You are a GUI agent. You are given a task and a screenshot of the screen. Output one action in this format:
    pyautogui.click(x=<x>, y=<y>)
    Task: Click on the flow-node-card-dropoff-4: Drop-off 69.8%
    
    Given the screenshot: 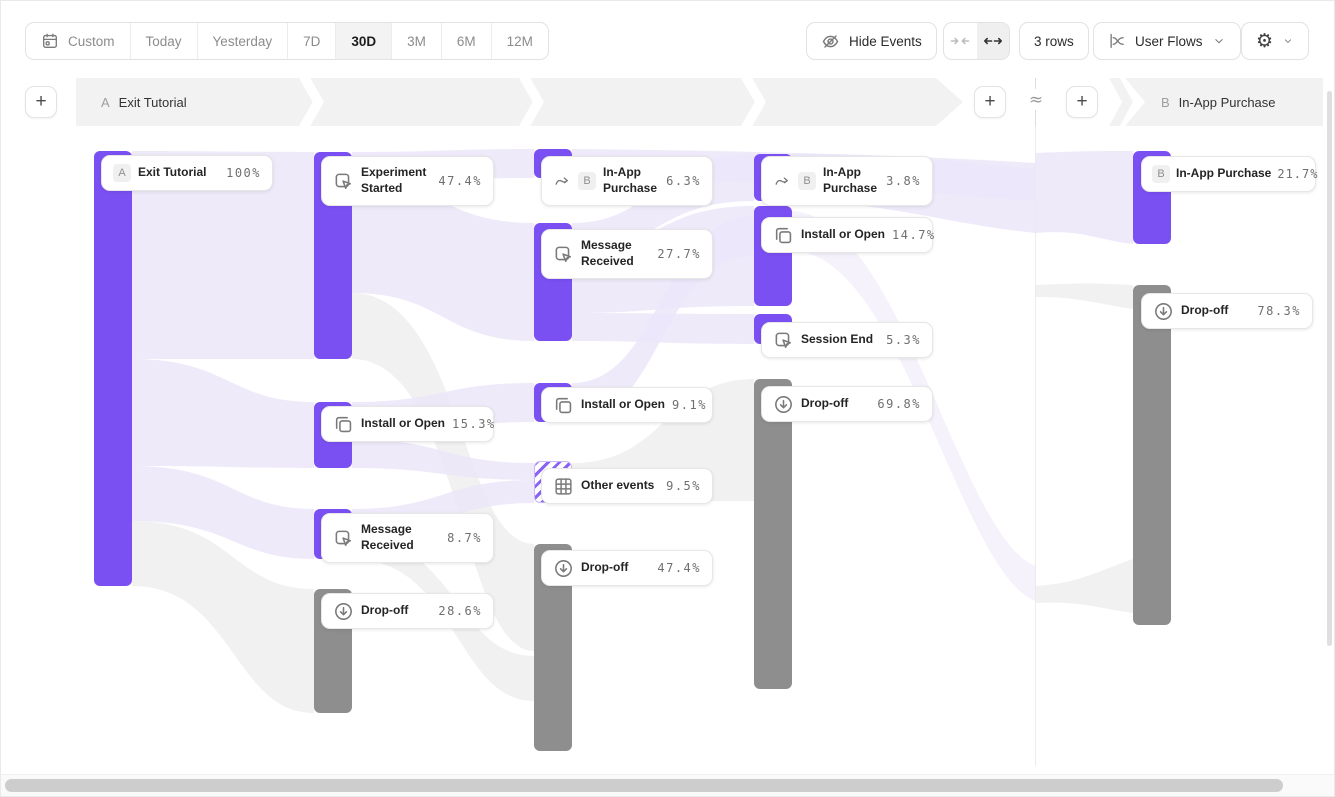 What is the action you would take?
    pyautogui.click(x=847, y=404)
    